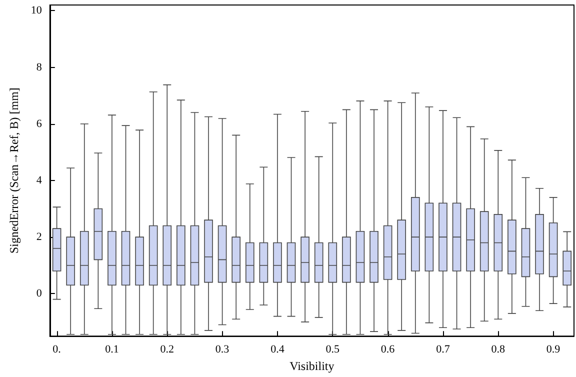  I want to click on x-tick-label: 0.9, so click(553, 350).